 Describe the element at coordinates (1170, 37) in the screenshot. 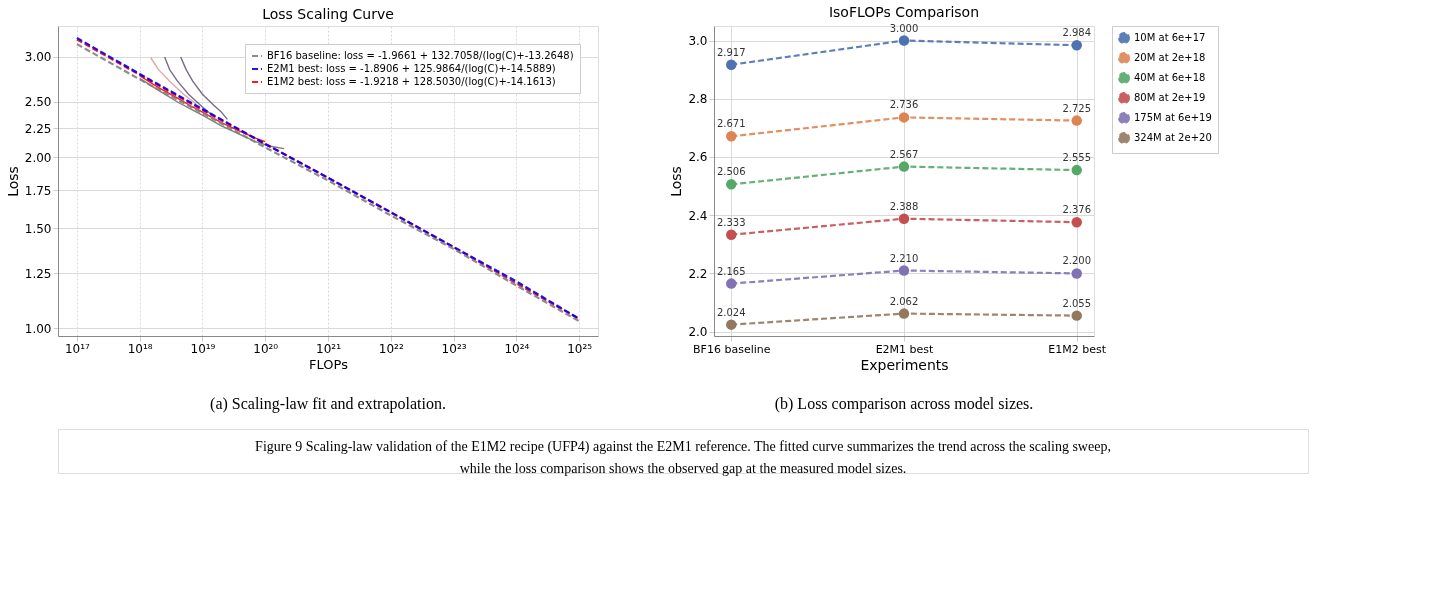

I see `legend-label: 10M at 6e+17` at that location.